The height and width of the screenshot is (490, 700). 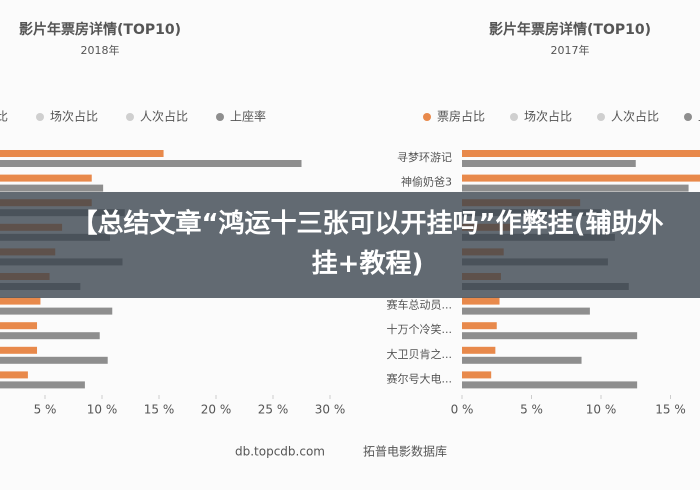 What do you see at coordinates (426, 182) in the screenshot?
I see `category-label: 神偷奶爸3` at bounding box center [426, 182].